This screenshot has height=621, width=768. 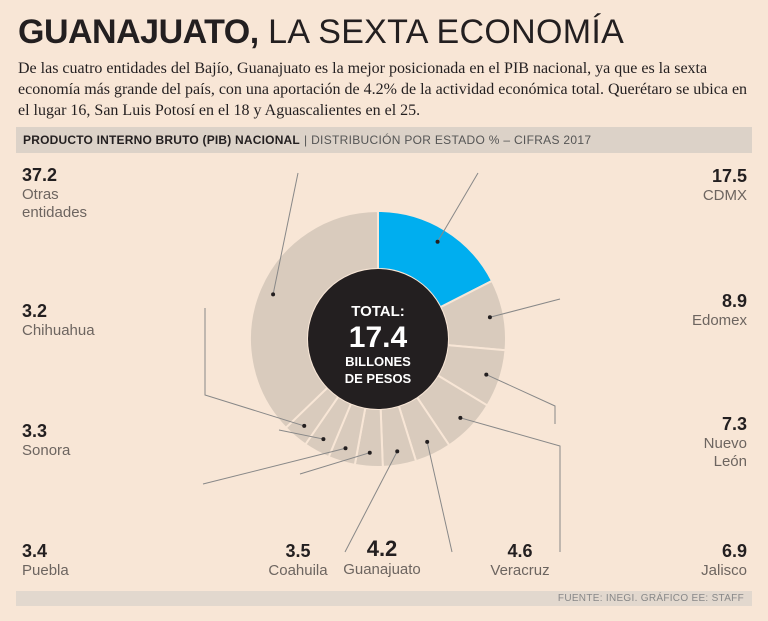 What do you see at coordinates (378, 311) in the screenshot?
I see `center-total-label: TOTAL:` at bounding box center [378, 311].